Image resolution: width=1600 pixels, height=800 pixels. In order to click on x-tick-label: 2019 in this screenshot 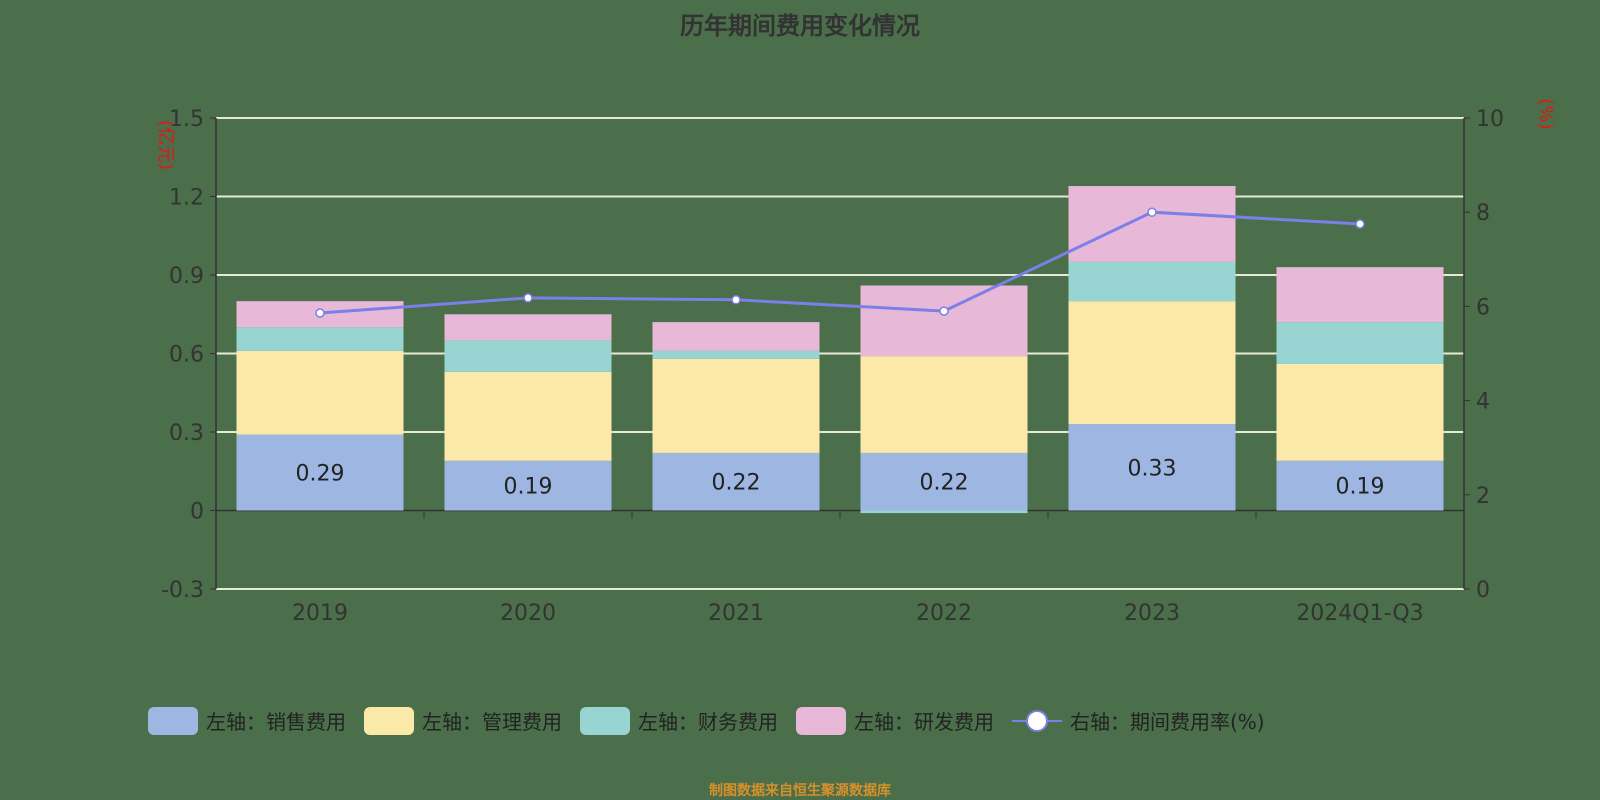, I will do `click(320, 613)`.